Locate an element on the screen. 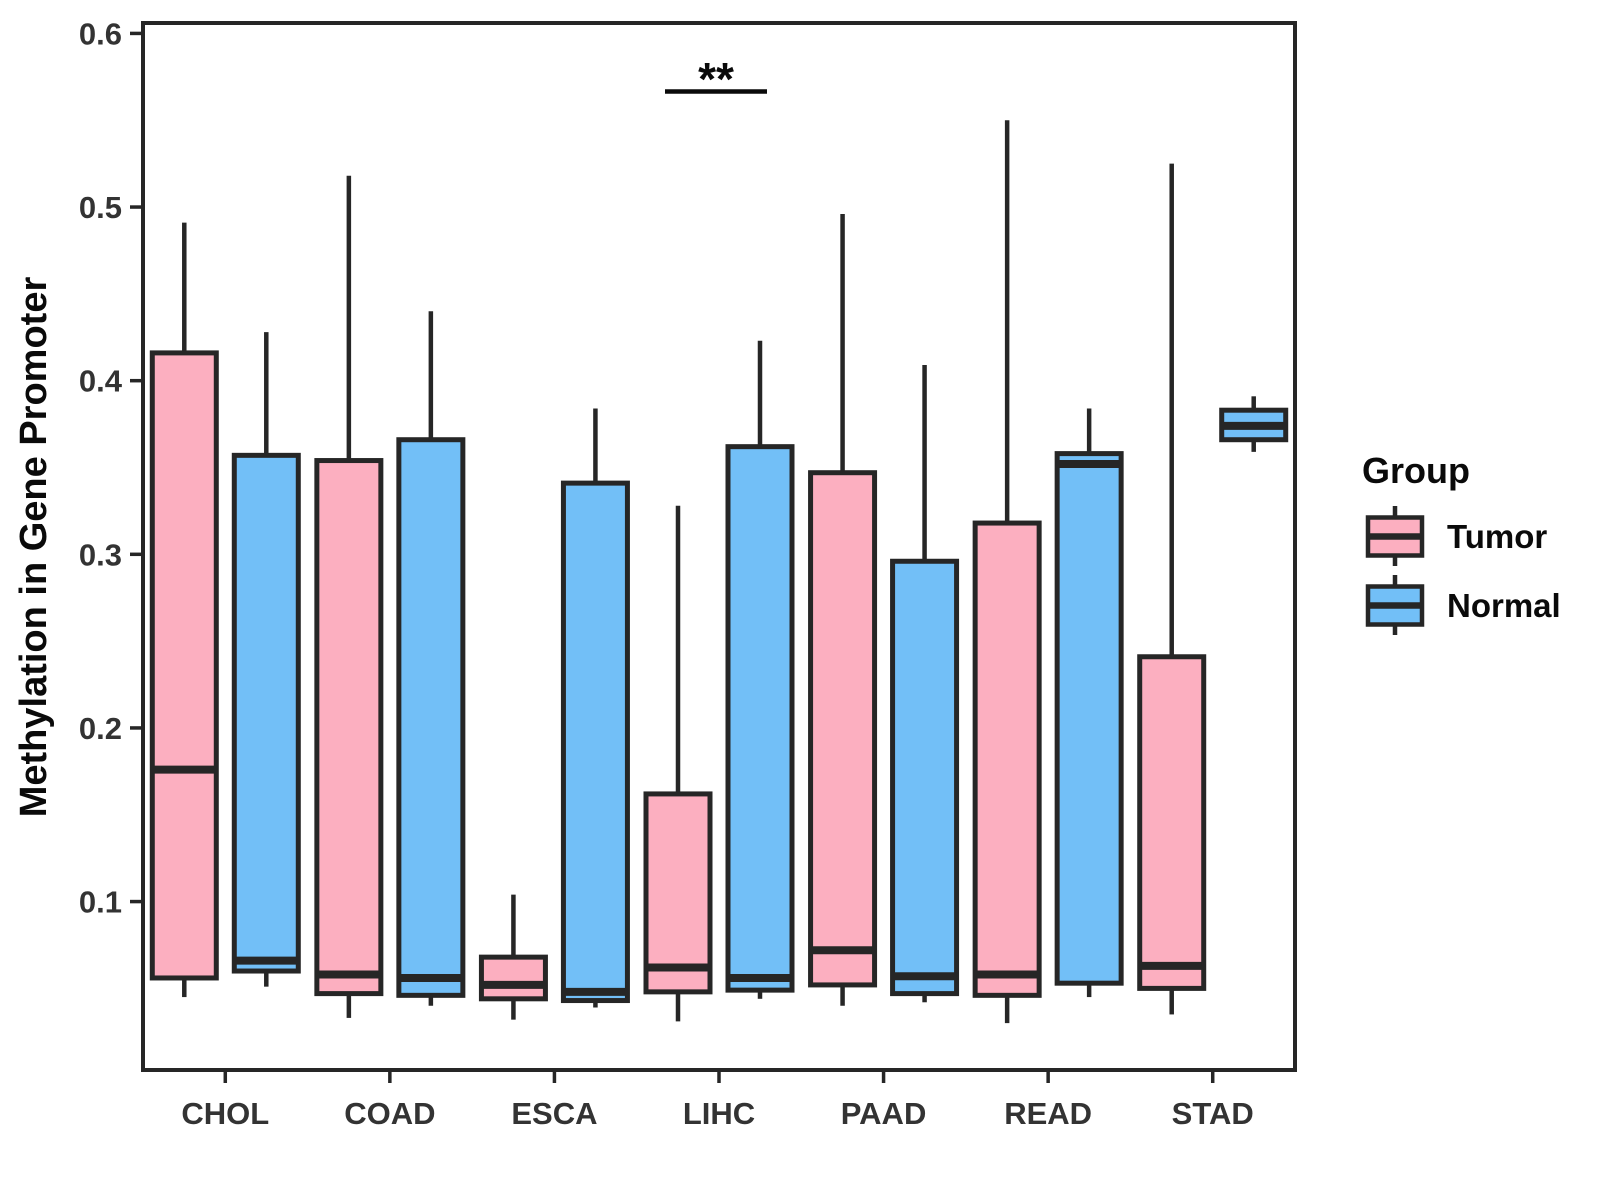 This screenshot has width=1600, height=1200. box-ESCA-normal is located at coordinates (595, 742).